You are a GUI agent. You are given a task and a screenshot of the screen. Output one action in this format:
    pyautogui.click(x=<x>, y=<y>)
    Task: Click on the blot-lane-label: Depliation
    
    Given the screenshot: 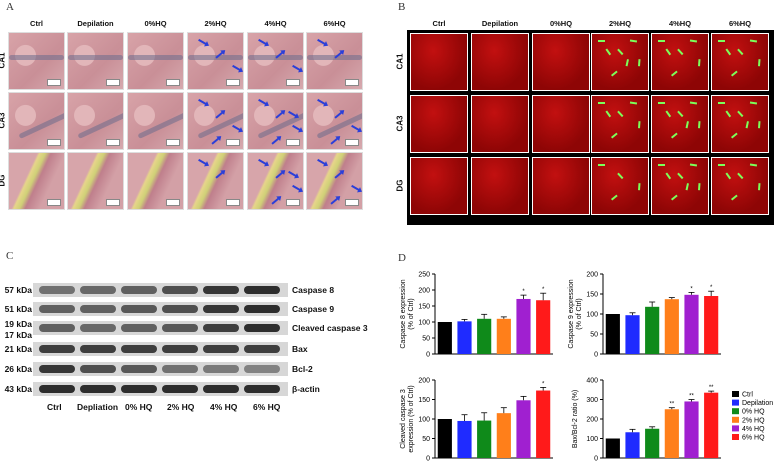 What is the action you would take?
    pyautogui.click(x=98, y=407)
    